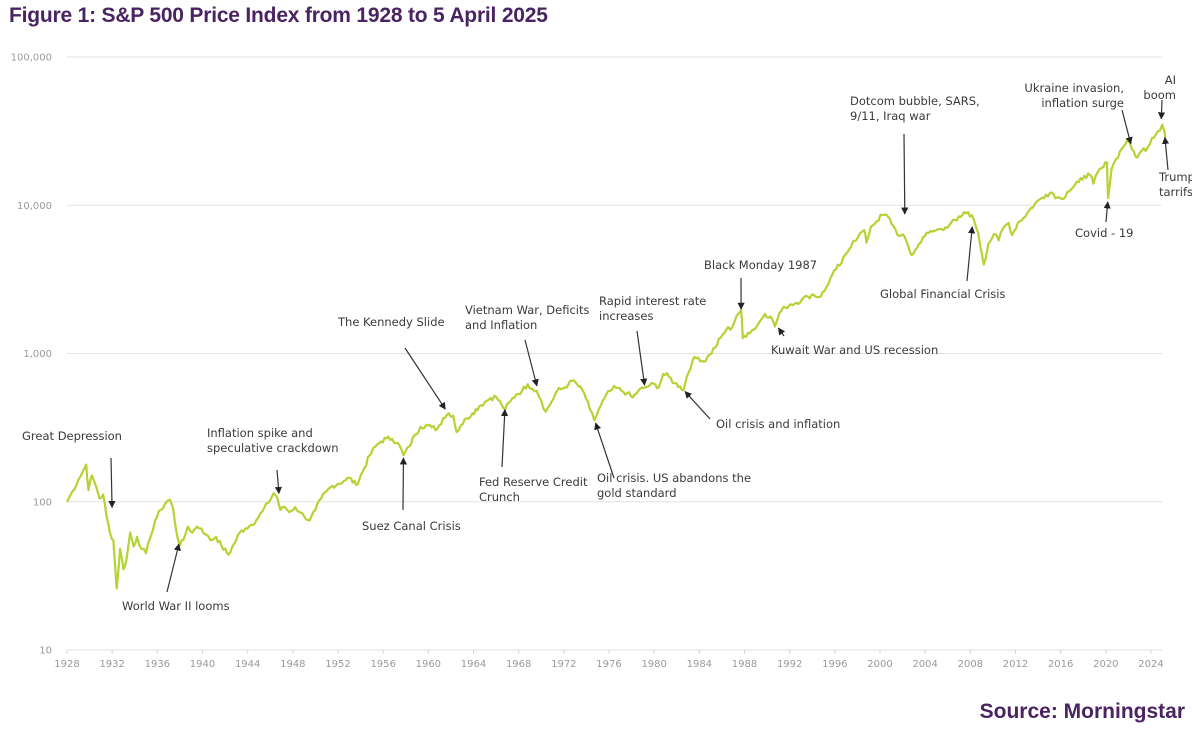 The image size is (1192, 732). I want to click on annotation-label: Great Depression, so click(72, 436).